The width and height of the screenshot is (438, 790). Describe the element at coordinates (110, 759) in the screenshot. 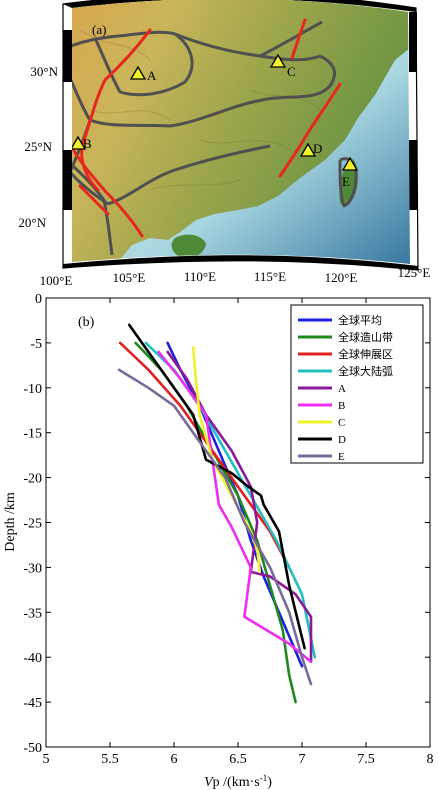

I see `x-tick-label: 5.5` at that location.